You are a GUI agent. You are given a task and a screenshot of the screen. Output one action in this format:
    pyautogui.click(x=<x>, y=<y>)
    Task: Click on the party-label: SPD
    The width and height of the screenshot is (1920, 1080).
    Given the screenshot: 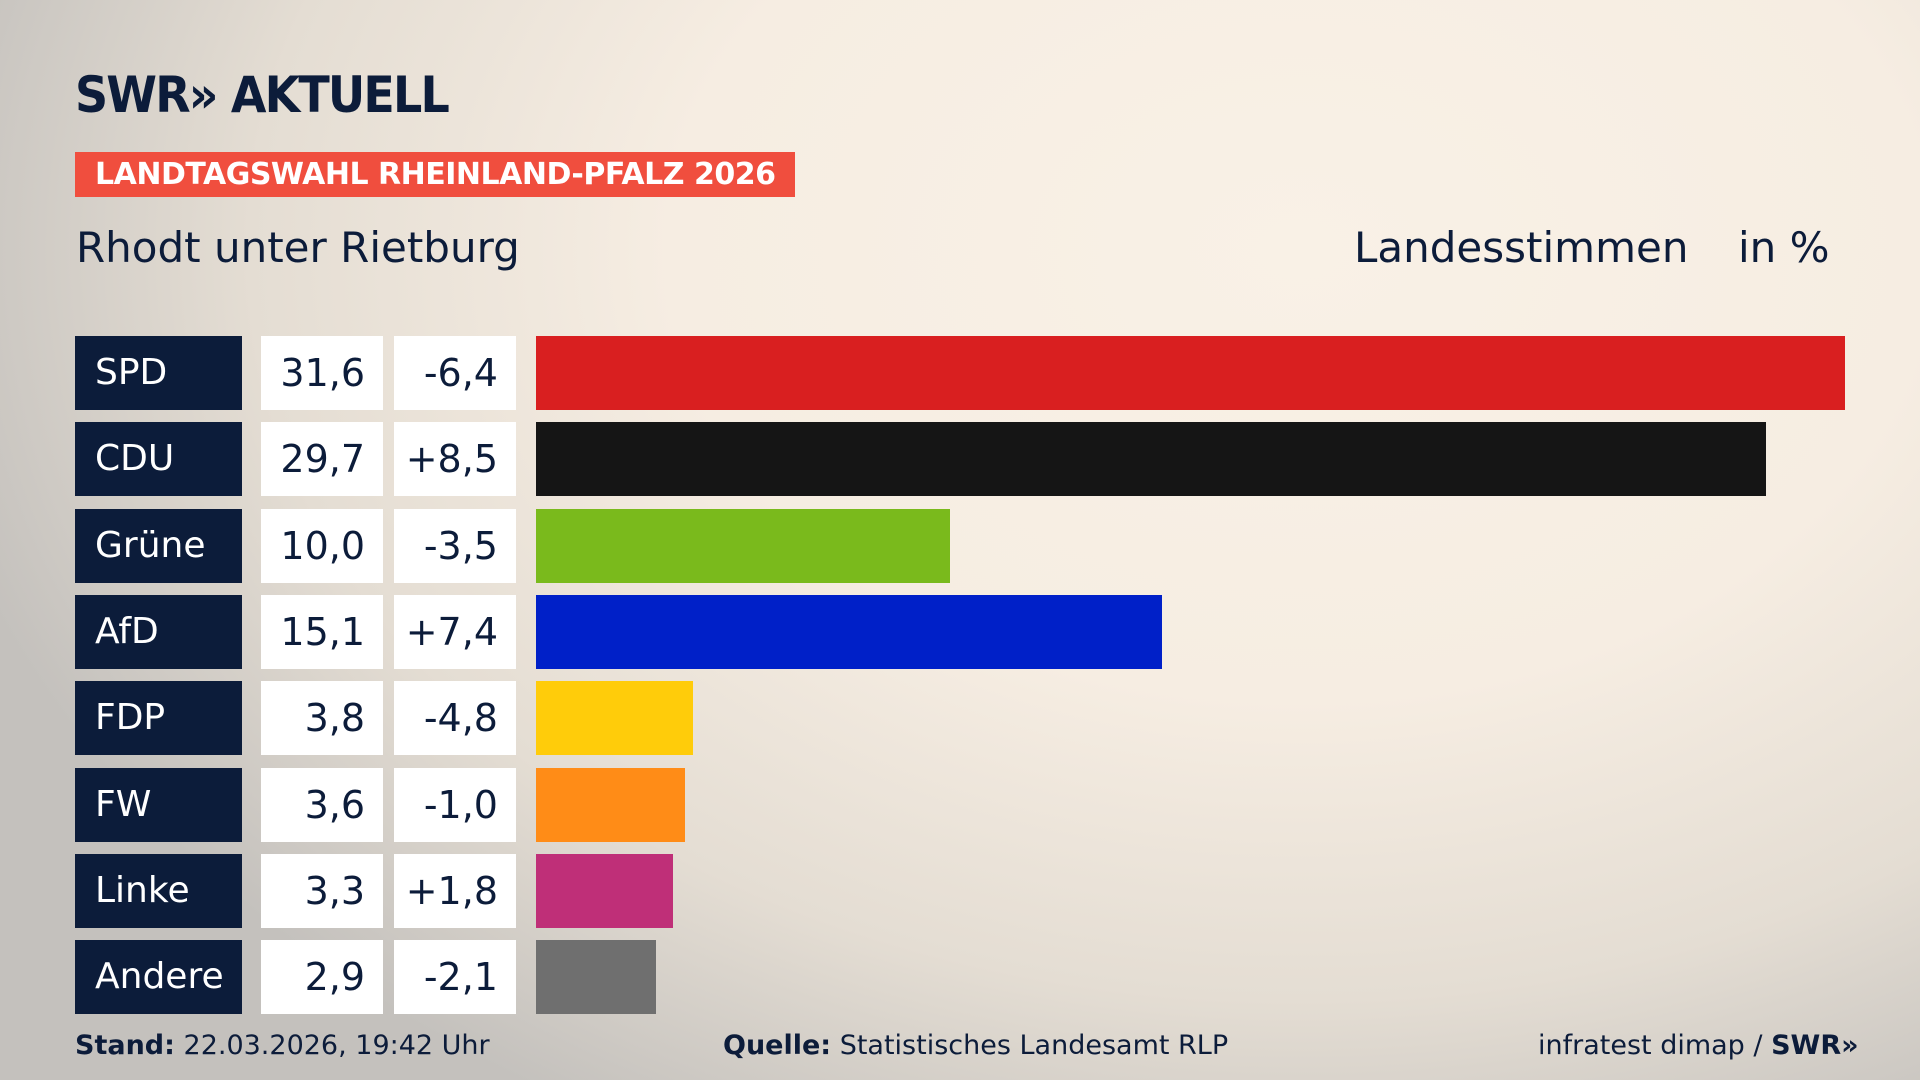 What is the action you would take?
    pyautogui.click(x=158, y=373)
    